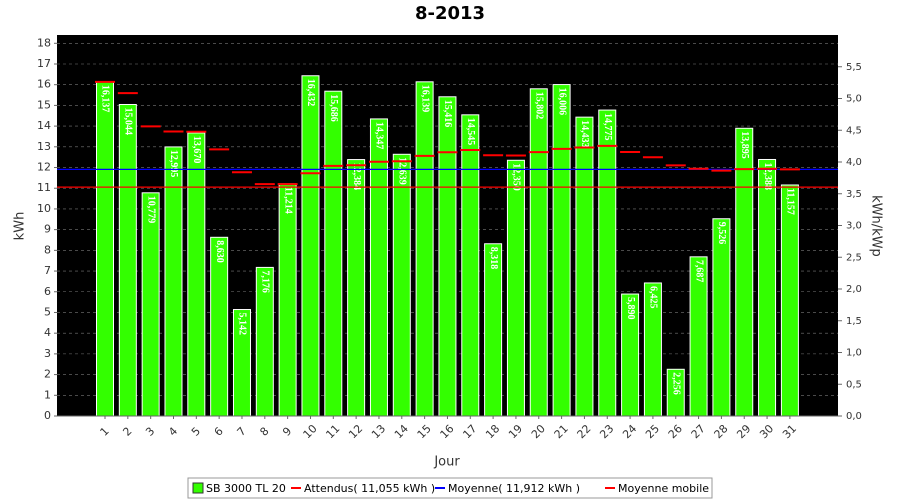 This screenshot has width=900, height=500. Describe the element at coordinates (561, 102) in the screenshot. I see `value-label: 16,006` at that location.